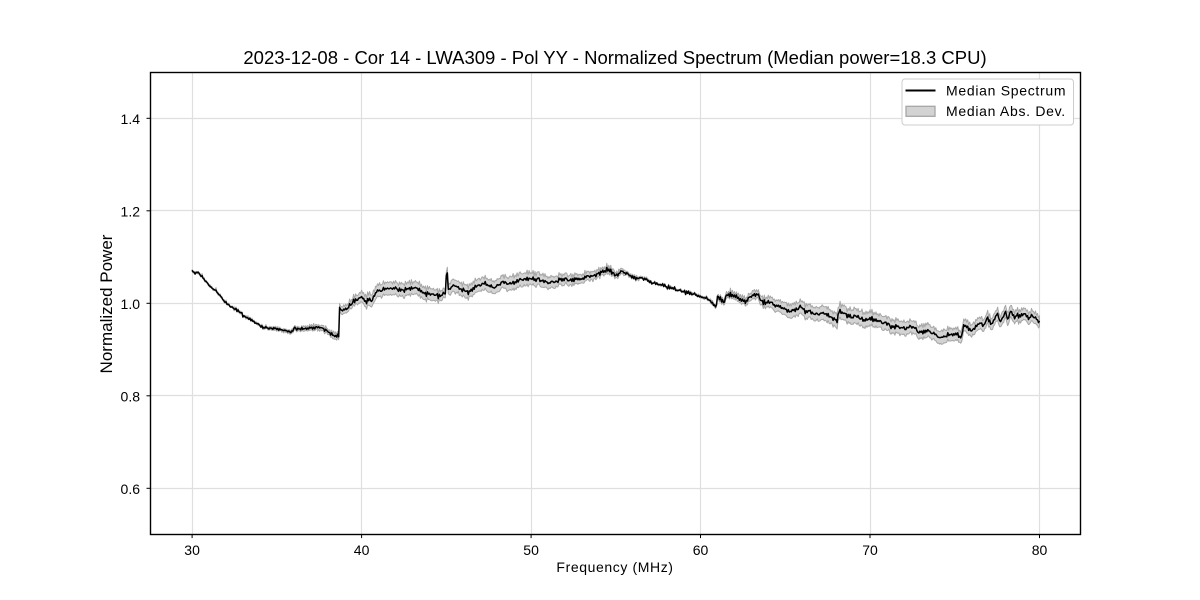  Describe the element at coordinates (1006, 90) in the screenshot. I see `svg-text: Median Spectrum` at that location.